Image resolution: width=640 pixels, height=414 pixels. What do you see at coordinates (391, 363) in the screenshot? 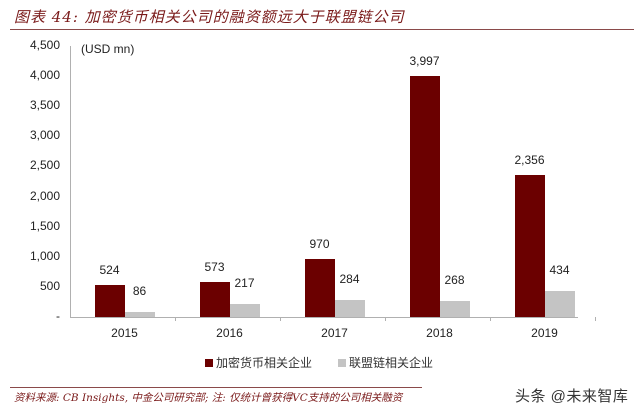
I see `legend-label-consortium: 联盟链相关企业` at bounding box center [391, 363].